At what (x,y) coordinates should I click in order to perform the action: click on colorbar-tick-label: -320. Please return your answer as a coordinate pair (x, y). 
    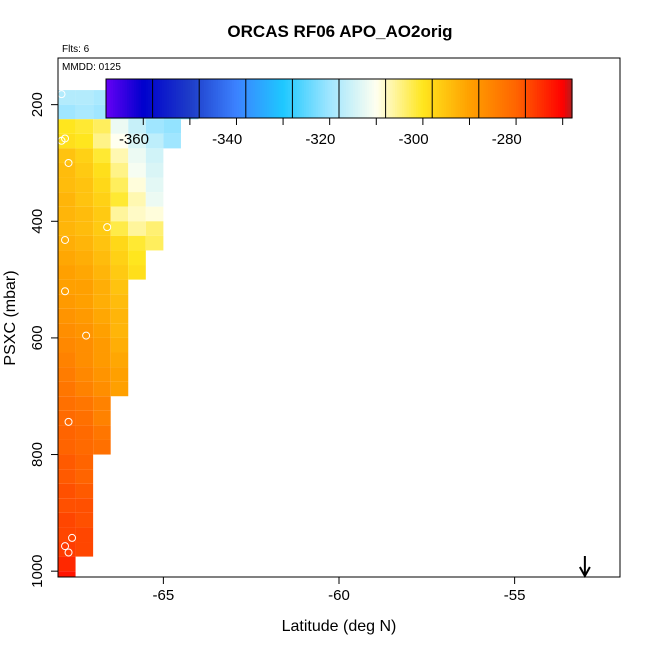
    Looking at the image, I should click on (320, 139).